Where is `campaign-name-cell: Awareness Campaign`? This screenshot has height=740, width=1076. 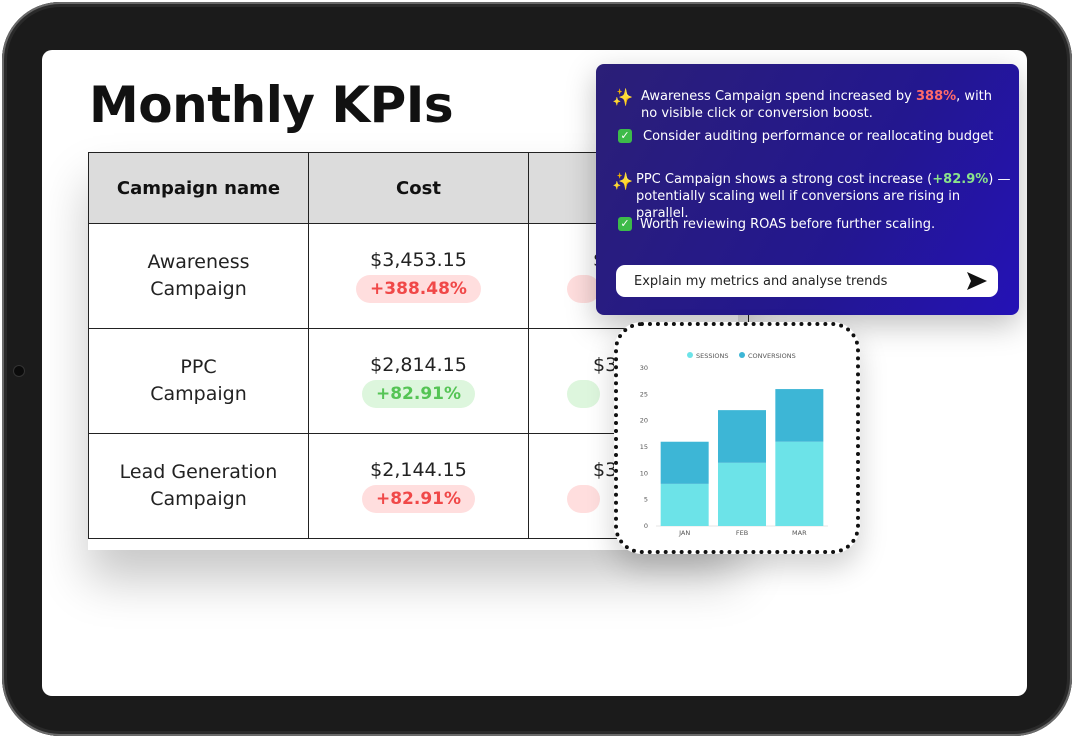 campaign-name-cell: Awareness Campaign is located at coordinates (198, 276).